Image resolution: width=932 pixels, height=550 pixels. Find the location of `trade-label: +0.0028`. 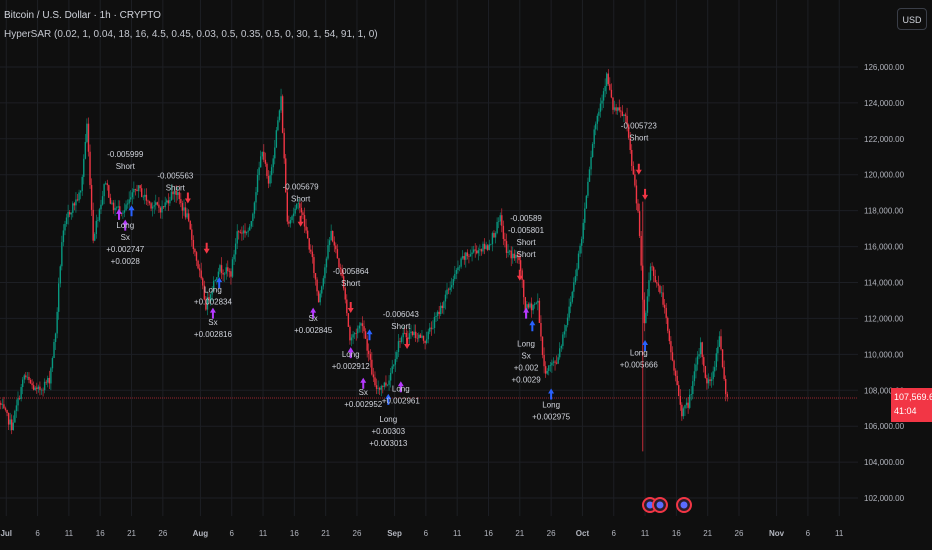

trade-label: +0.0028 is located at coordinates (126, 261).